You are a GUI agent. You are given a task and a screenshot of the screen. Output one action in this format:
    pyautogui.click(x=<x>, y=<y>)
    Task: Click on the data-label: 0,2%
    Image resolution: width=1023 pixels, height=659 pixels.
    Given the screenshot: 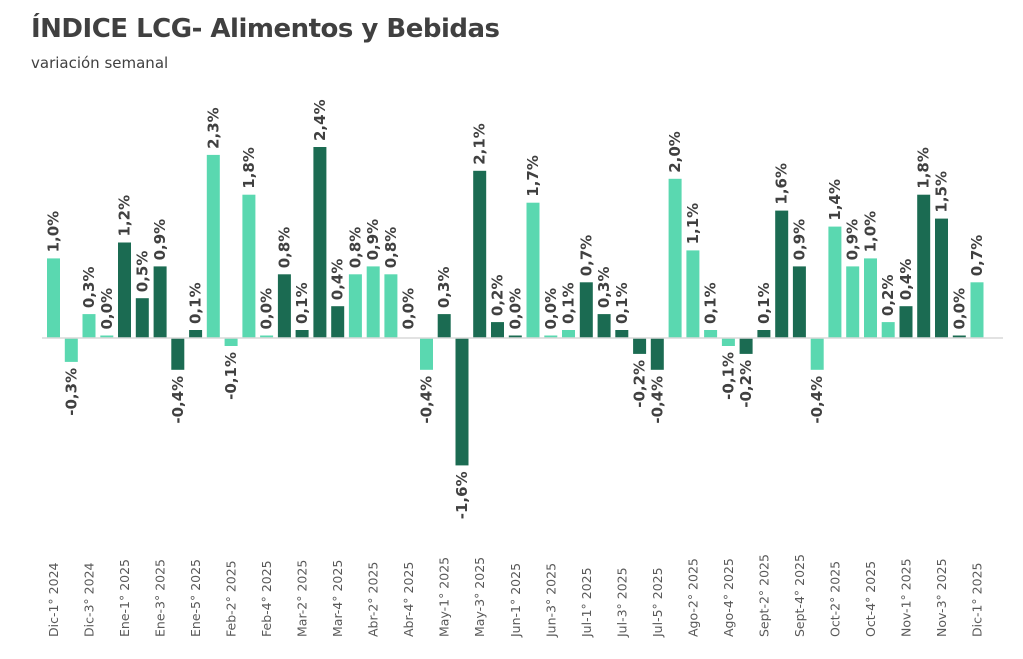 What is the action you would take?
    pyautogui.click(x=888, y=295)
    